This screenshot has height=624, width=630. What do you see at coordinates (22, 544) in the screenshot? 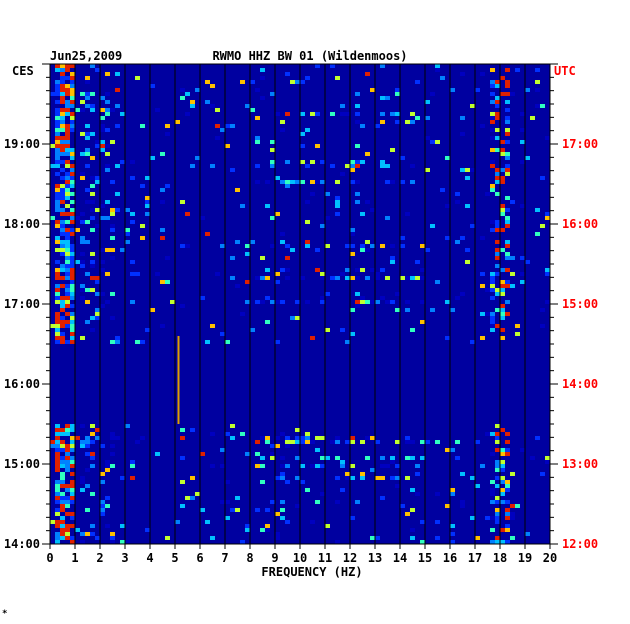
I see `left-tick-label: 14:00` at bounding box center [22, 544].